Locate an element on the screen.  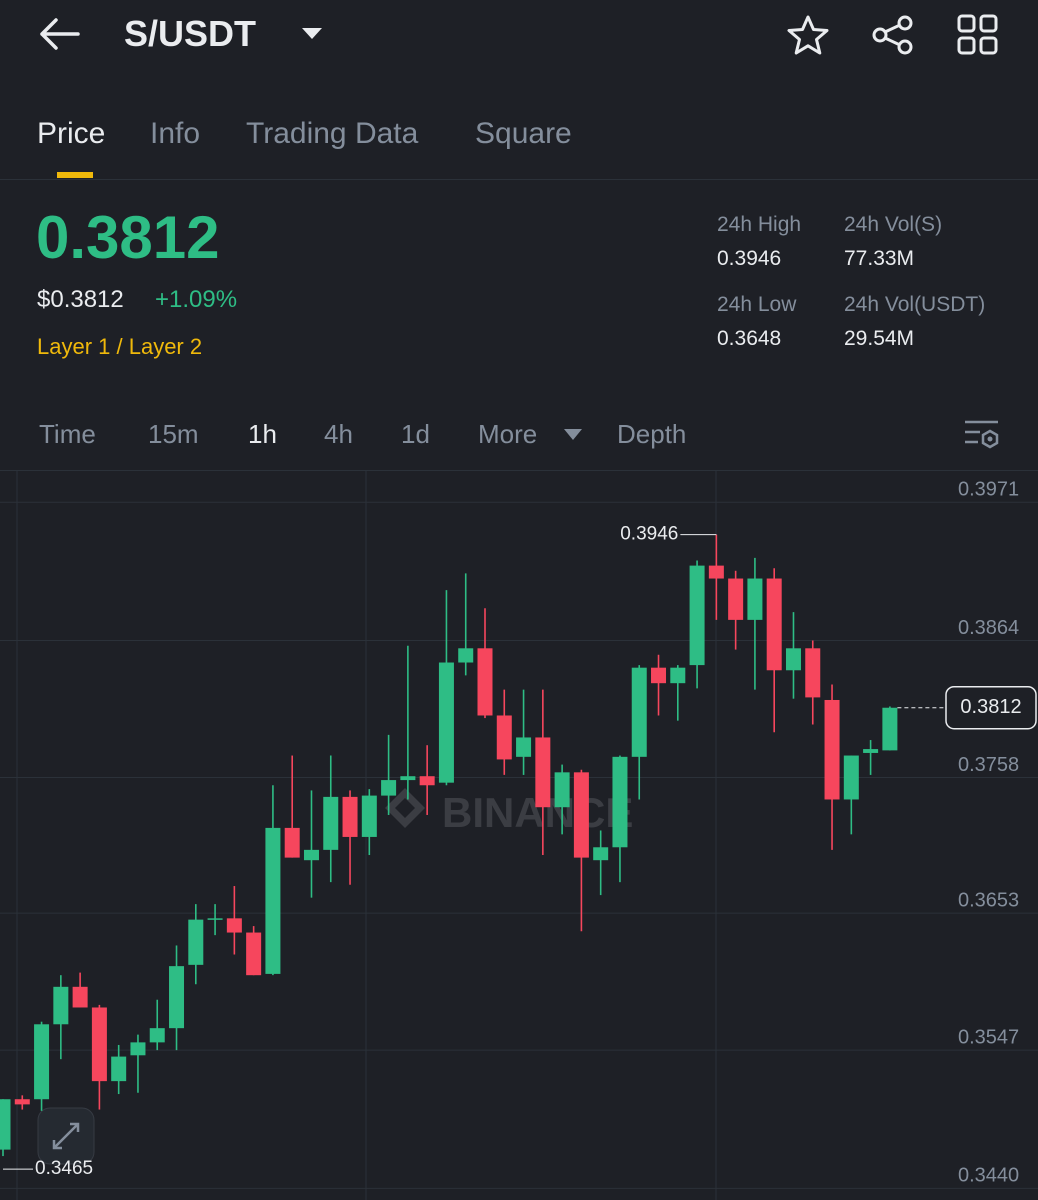
y-tick-label: 0.3864 is located at coordinates (988, 628).